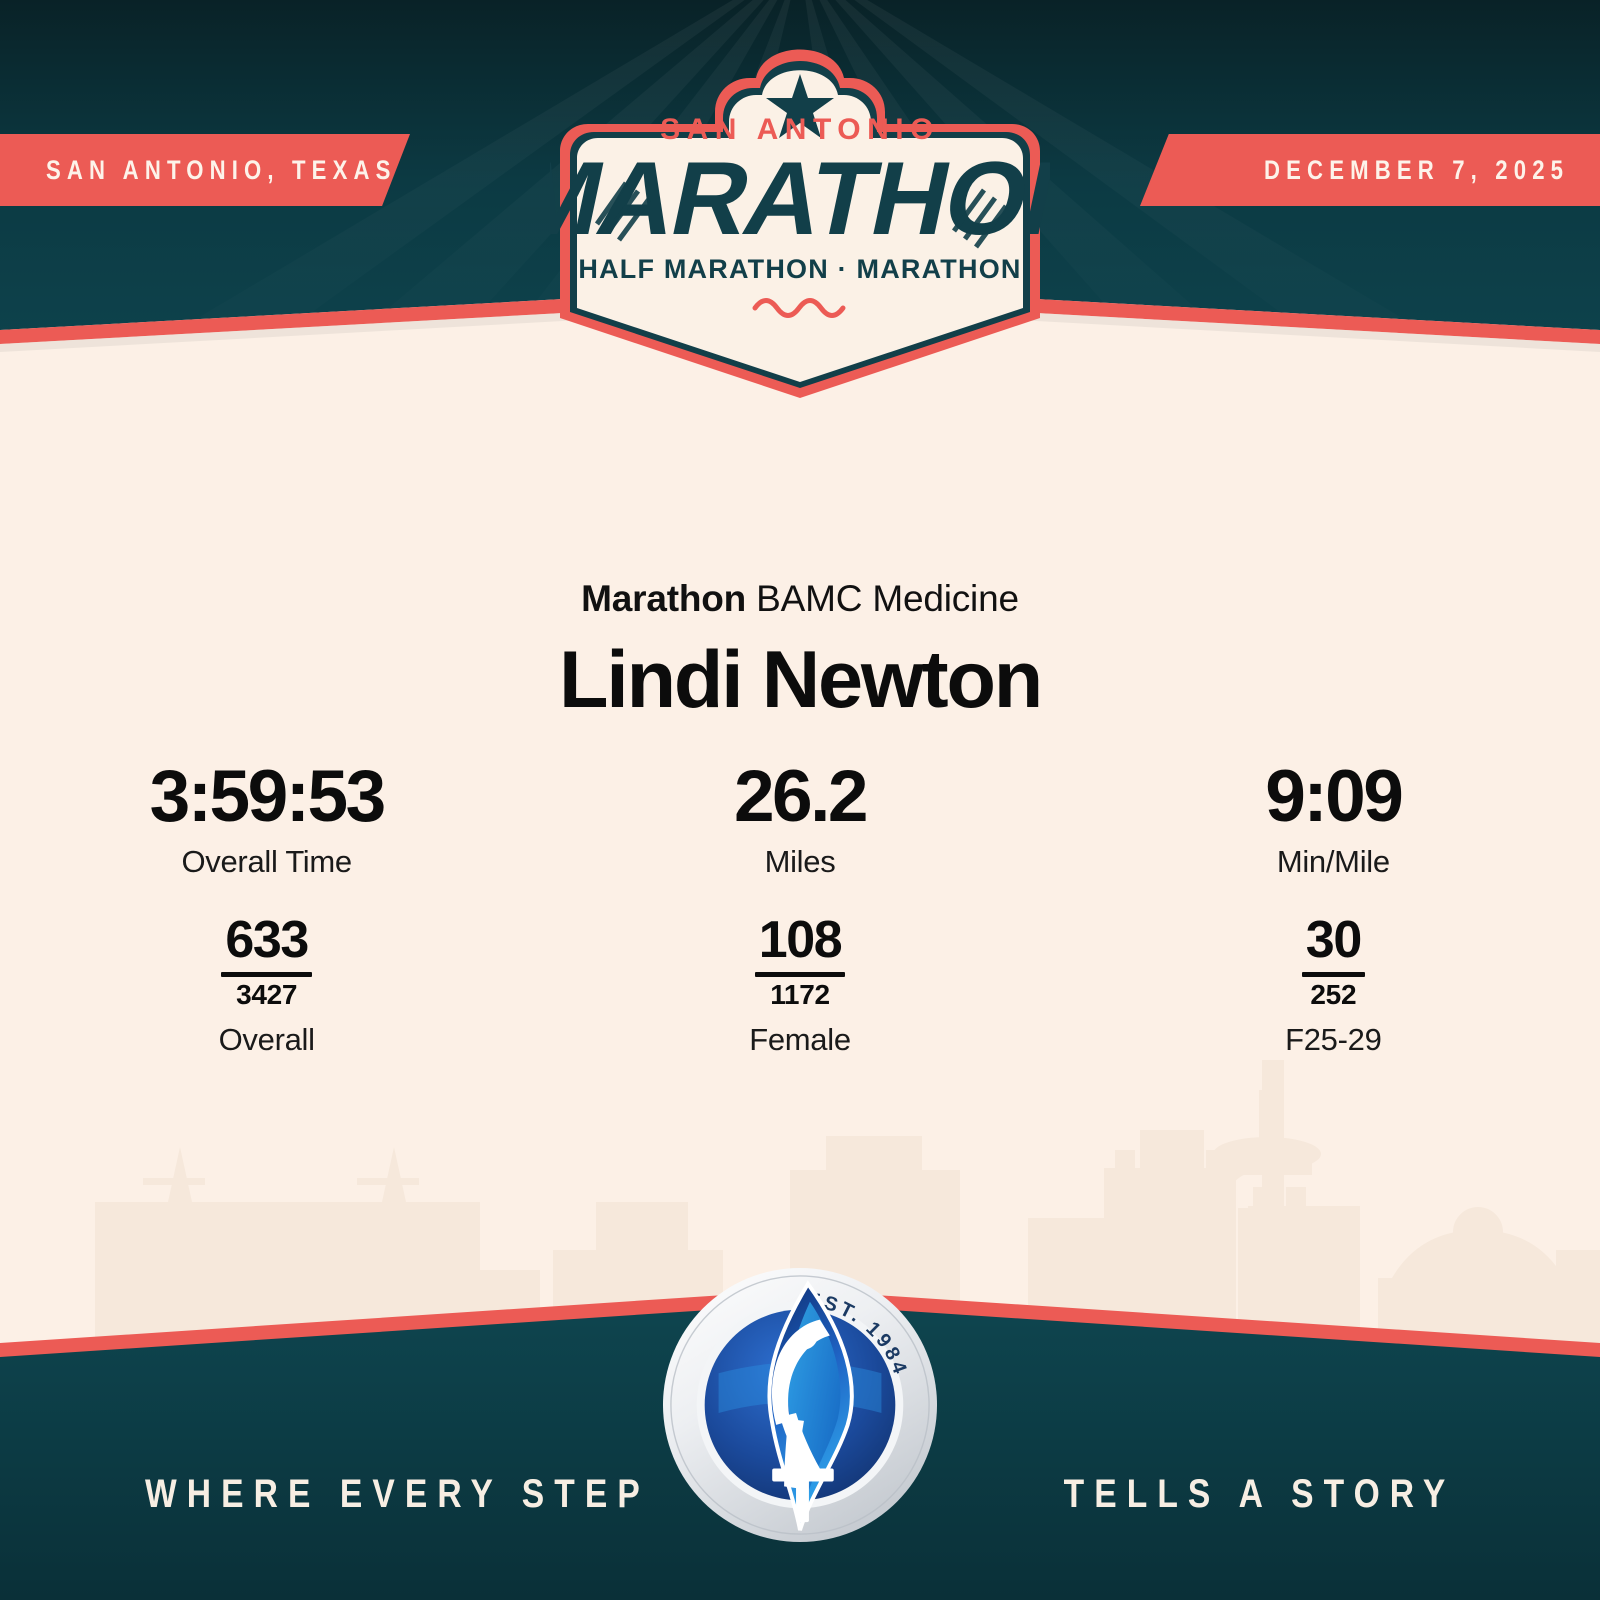 This screenshot has width=1600, height=1600. I want to click on event-division: BAMC Medicine, so click(887, 598).